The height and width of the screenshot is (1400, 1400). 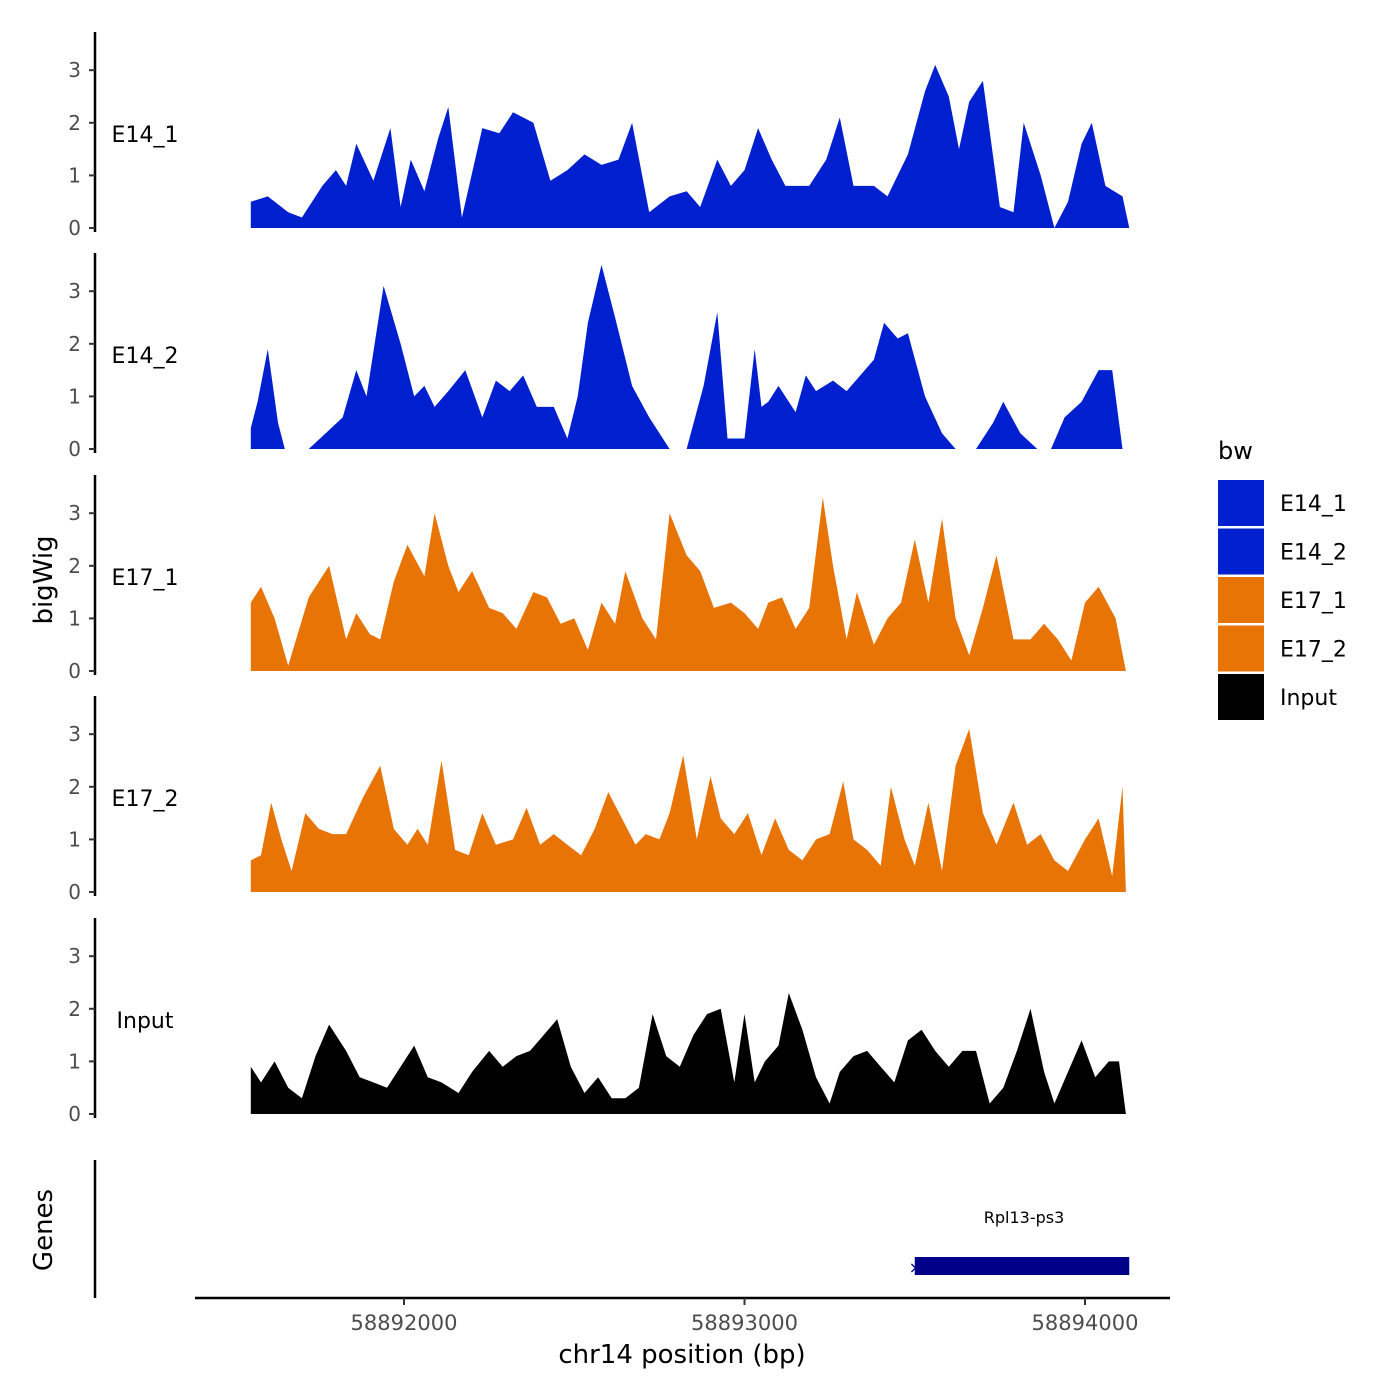 I want to click on legend-label: E17_1, so click(x=1313, y=601).